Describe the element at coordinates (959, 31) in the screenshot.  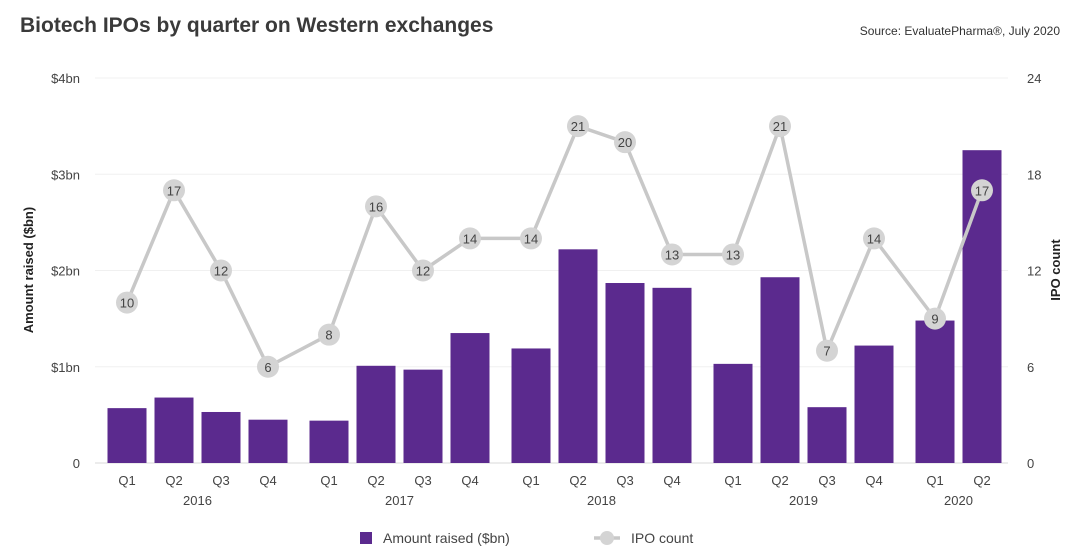
I see `source-note: Source: EvaluatePharma®, July 2020` at that location.